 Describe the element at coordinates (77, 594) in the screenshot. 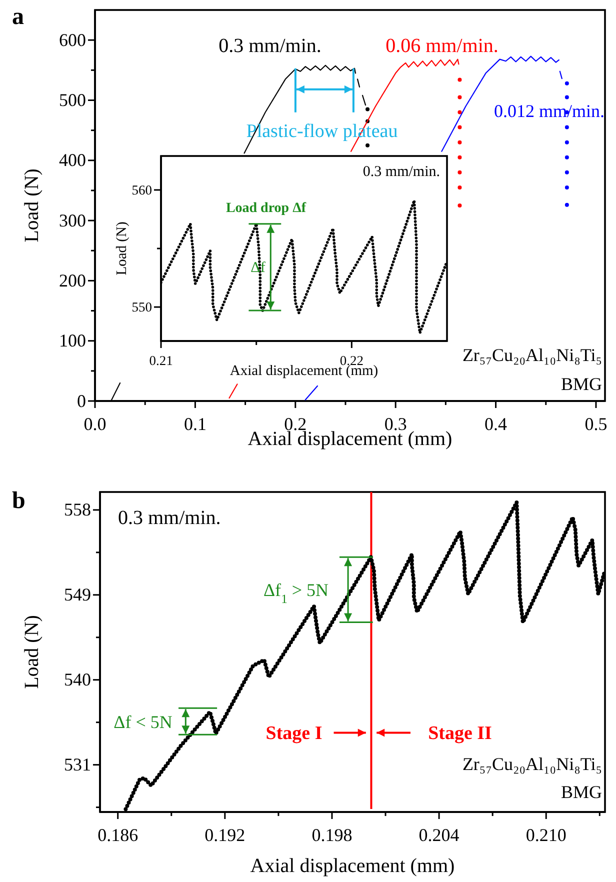

I see `y-tick-label: 549` at that location.